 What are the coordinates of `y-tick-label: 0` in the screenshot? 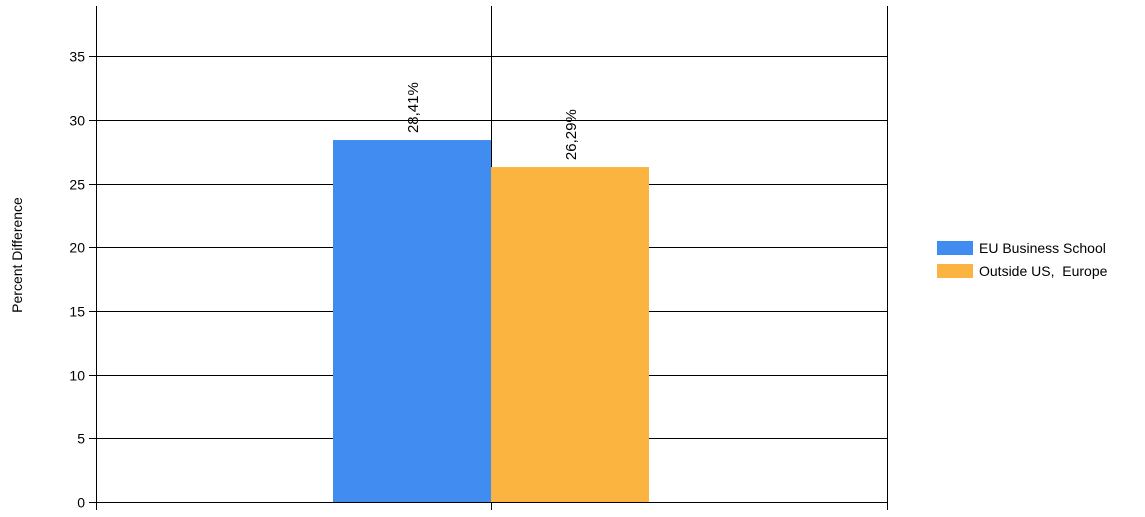 It's located at (81, 503).